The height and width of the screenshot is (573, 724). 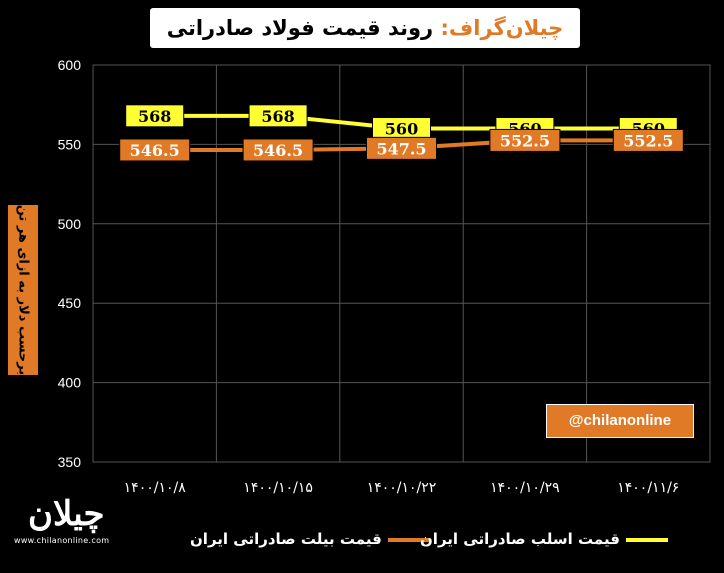 I want to click on title-box, so click(x=365, y=28).